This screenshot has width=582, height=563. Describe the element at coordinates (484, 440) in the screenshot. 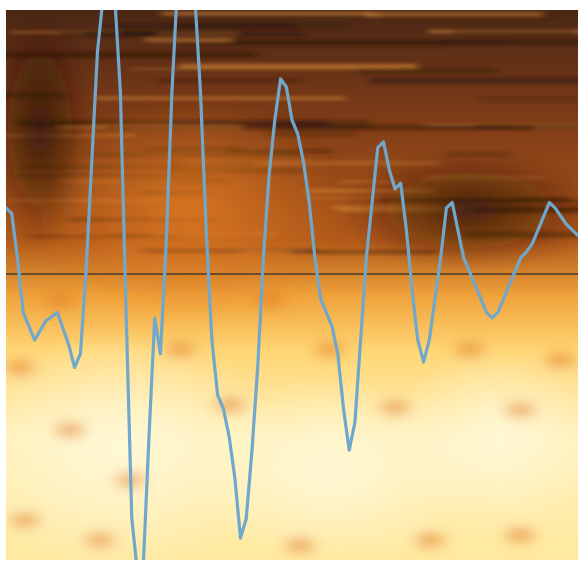

I see `heat-bright-region` at that location.